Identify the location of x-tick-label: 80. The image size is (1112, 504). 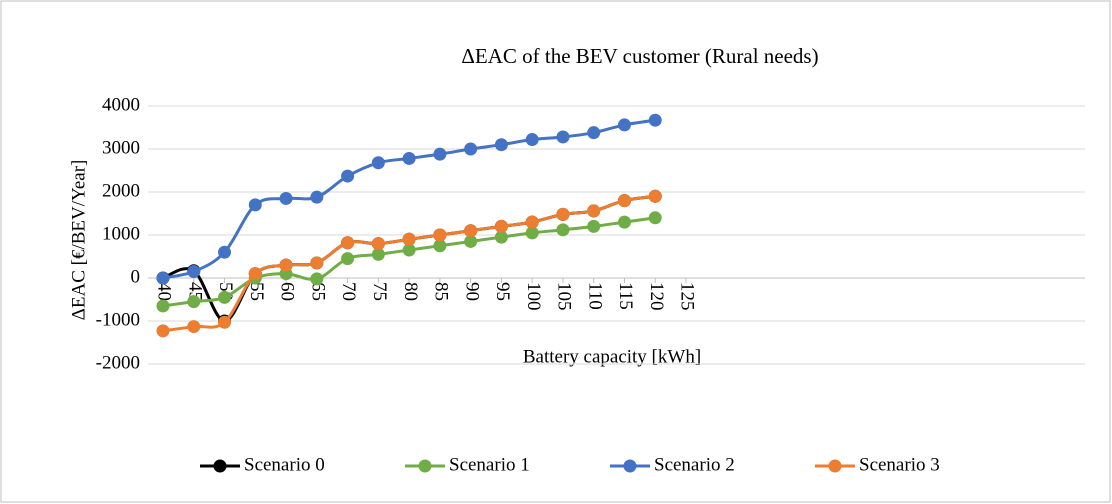
(410, 291).